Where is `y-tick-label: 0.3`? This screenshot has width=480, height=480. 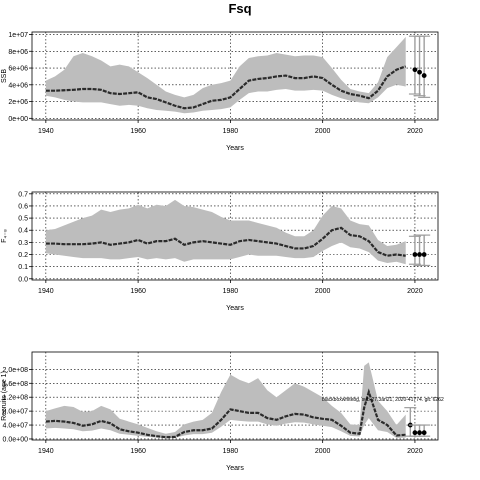 y-tick-label: 0.3 is located at coordinates (23, 243).